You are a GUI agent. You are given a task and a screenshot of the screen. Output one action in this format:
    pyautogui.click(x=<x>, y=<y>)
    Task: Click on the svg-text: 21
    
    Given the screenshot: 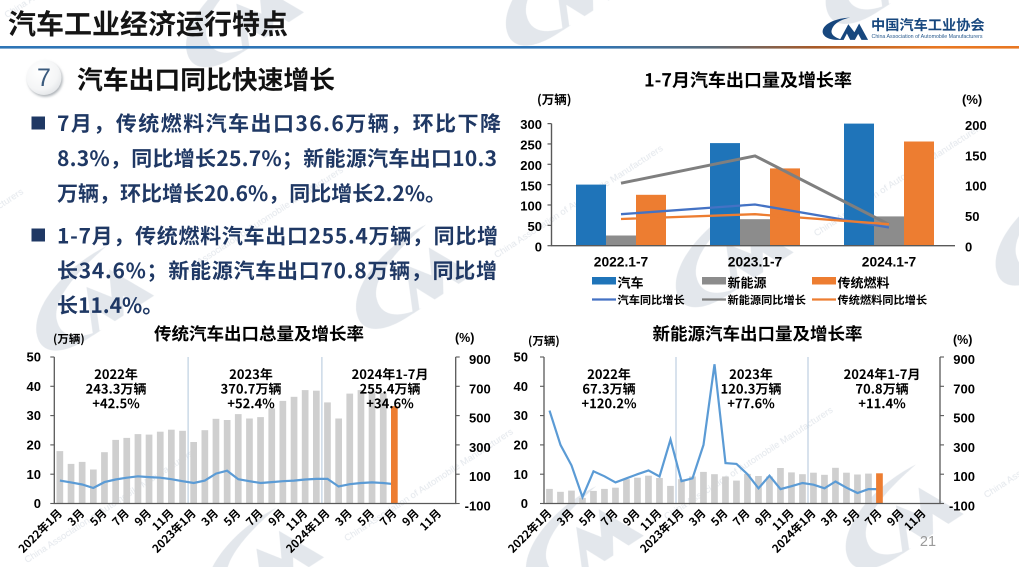 What is the action you would take?
    pyautogui.click(x=928, y=542)
    